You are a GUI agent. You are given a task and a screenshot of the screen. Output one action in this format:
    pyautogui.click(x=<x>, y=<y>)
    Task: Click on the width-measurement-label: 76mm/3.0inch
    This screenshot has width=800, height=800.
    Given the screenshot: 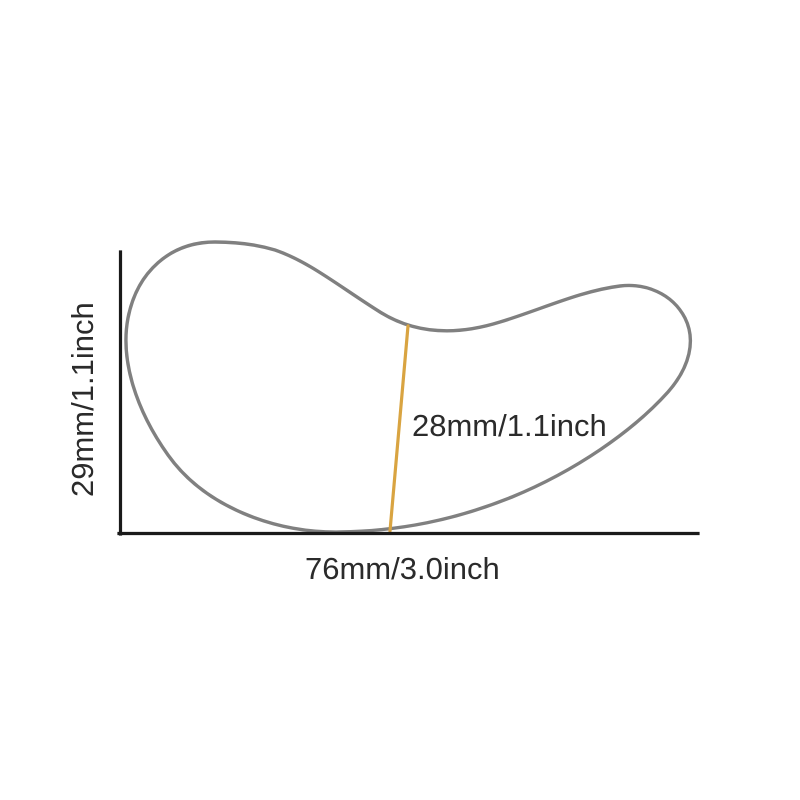 What is the action you would take?
    pyautogui.click(x=402, y=568)
    